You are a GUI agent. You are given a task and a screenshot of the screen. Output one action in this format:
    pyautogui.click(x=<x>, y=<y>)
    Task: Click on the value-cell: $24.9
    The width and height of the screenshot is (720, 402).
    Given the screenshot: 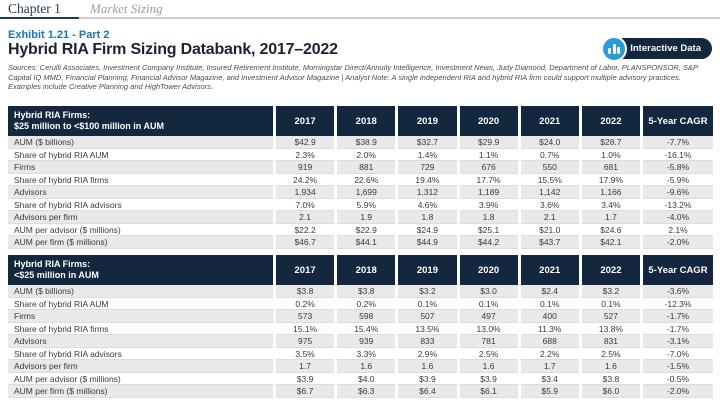 What is the action you would take?
    pyautogui.click(x=427, y=229)
    